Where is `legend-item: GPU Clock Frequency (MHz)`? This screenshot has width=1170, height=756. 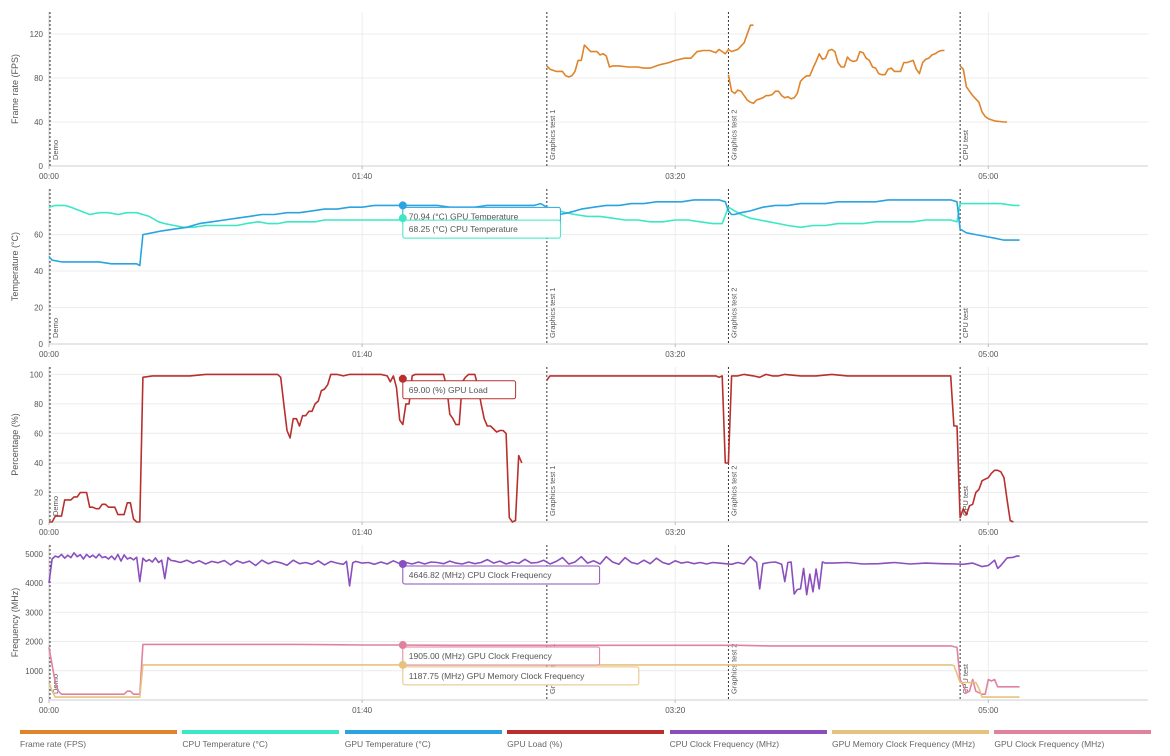
legend-item: GPU Clock Frequency (MHz) is located at coordinates (1073, 742).